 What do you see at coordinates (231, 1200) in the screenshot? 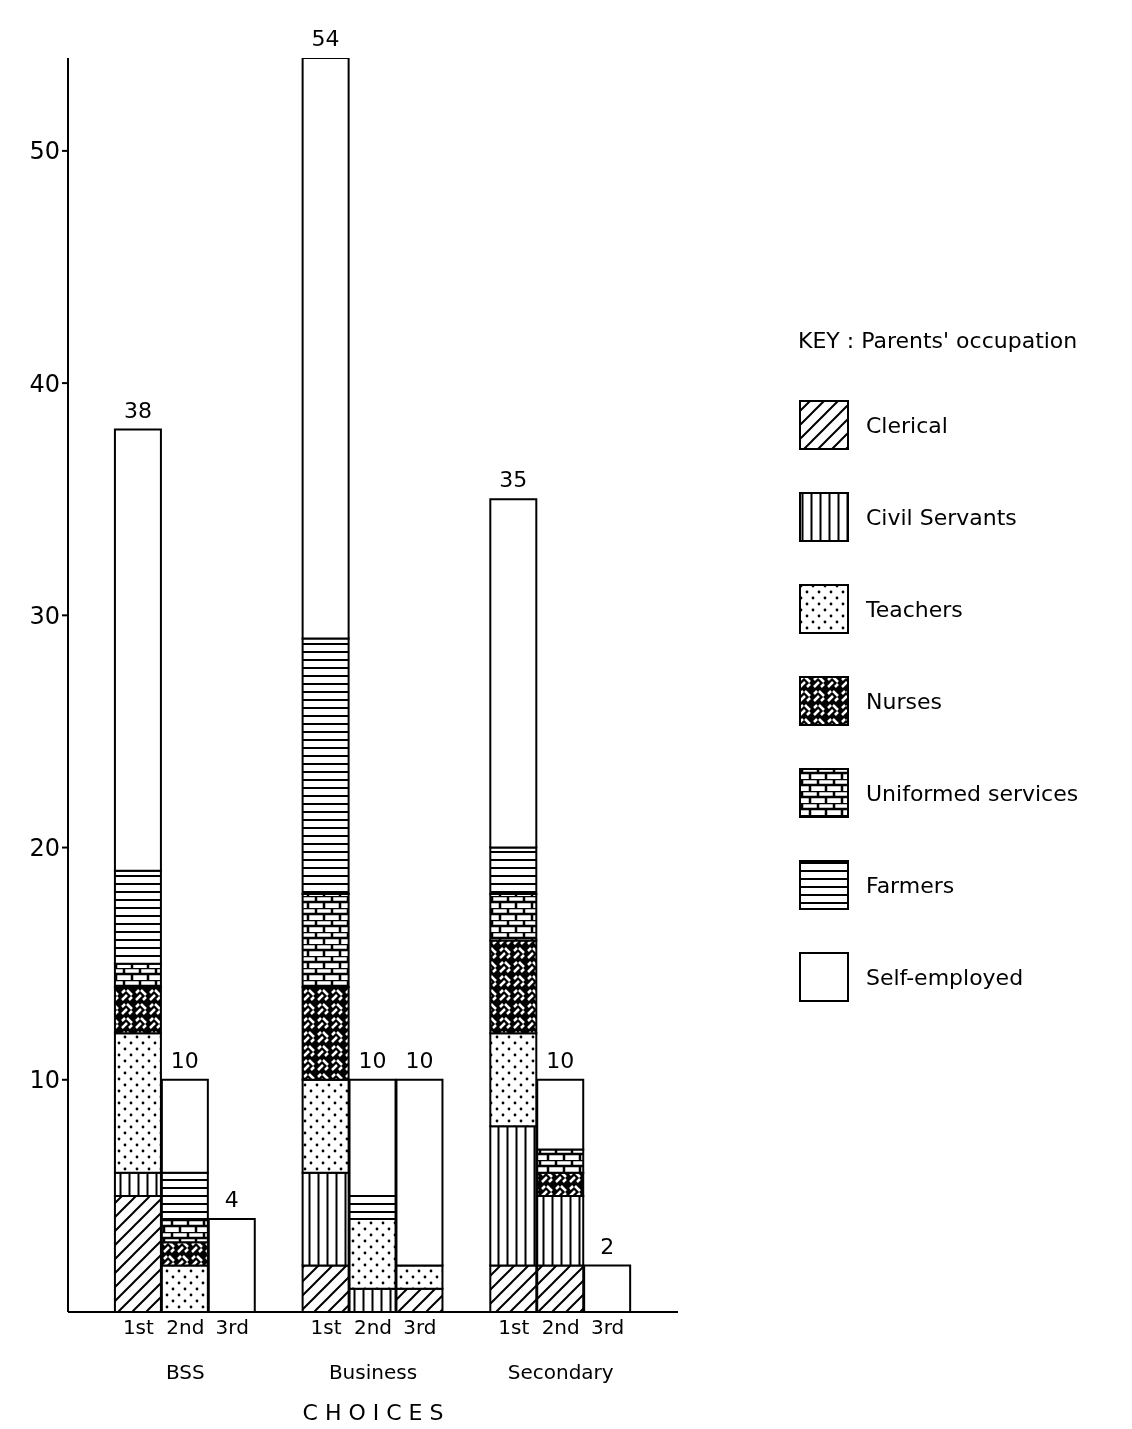
I see `total-label: 4` at bounding box center [231, 1200].